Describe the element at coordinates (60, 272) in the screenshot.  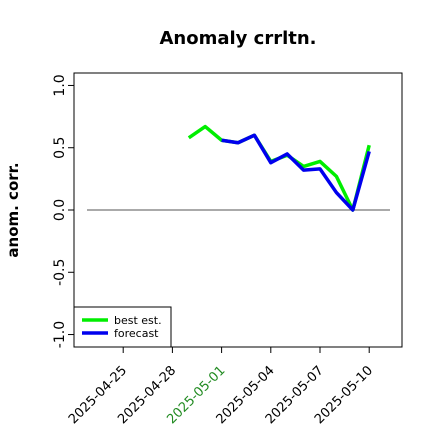
I see `y-tick-label: -0.5` at that location.